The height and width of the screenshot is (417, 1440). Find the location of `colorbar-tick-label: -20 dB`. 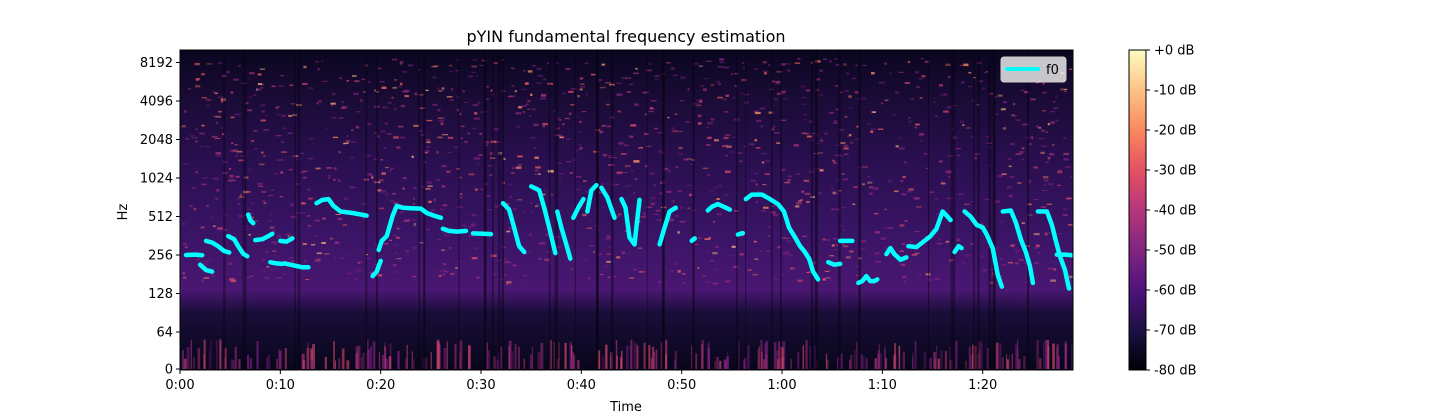

colorbar-tick-label: -20 dB is located at coordinates (1175, 131).